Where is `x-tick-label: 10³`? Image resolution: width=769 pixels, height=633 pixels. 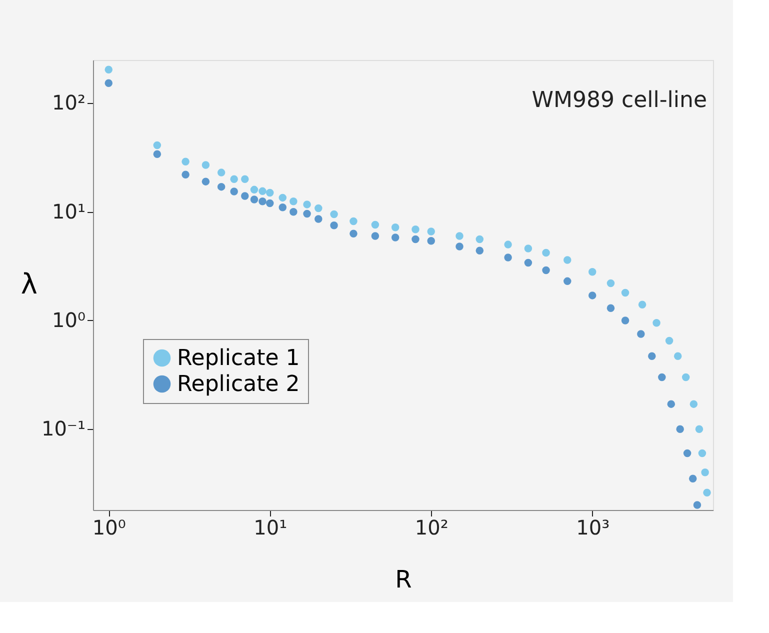
x-tick-label: 10³ is located at coordinates (593, 528).